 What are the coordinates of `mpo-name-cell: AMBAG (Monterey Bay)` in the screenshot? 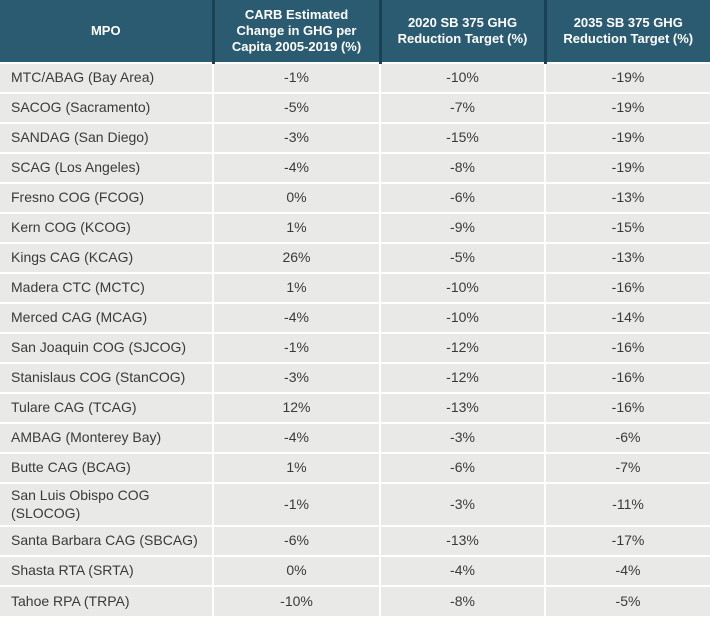 It's located at (106, 437).